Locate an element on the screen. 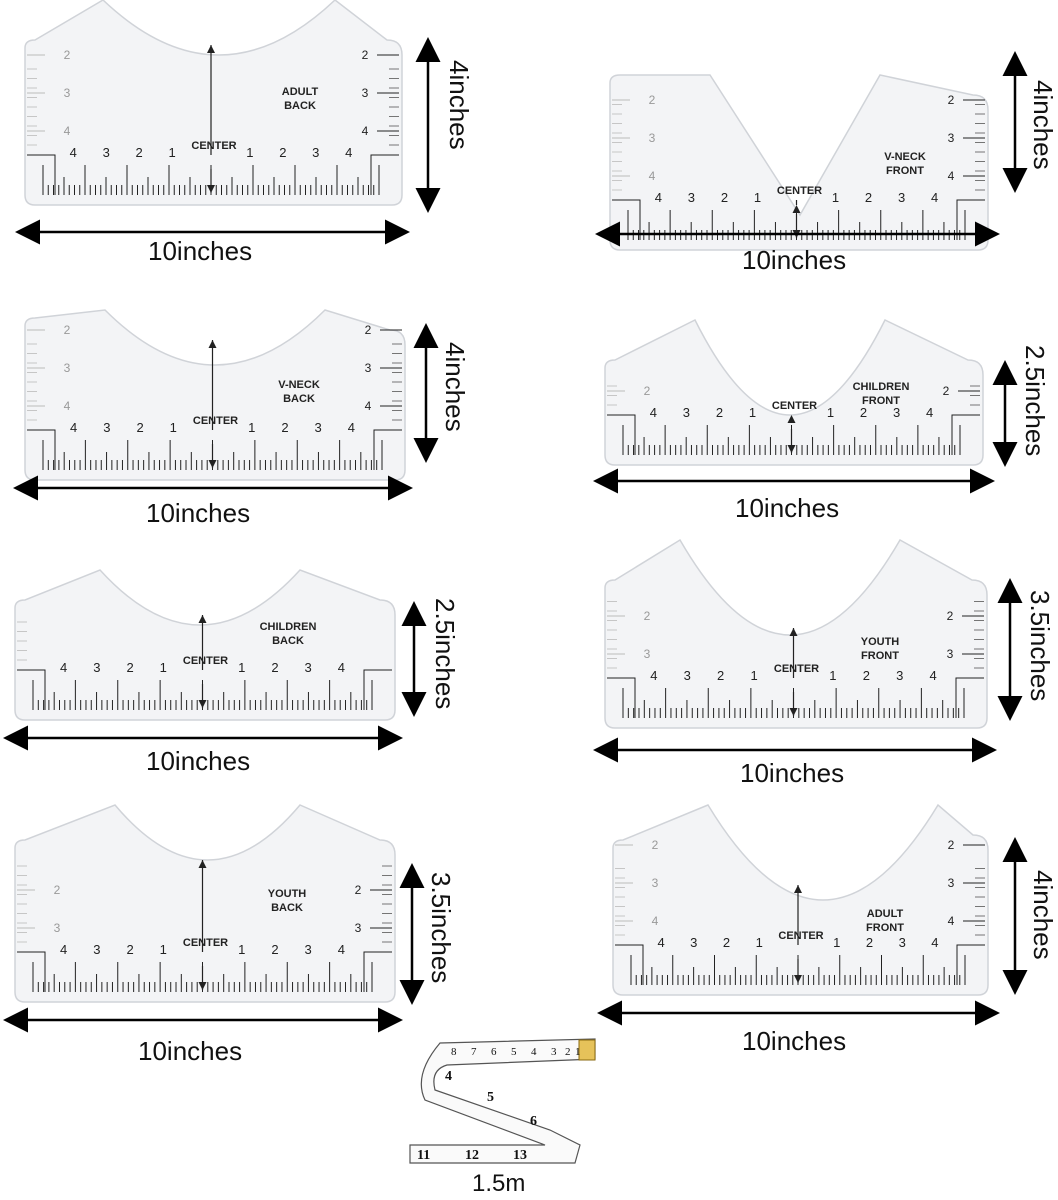 The height and width of the screenshot is (1200, 1058). tape-number: 11 is located at coordinates (423, 1155).